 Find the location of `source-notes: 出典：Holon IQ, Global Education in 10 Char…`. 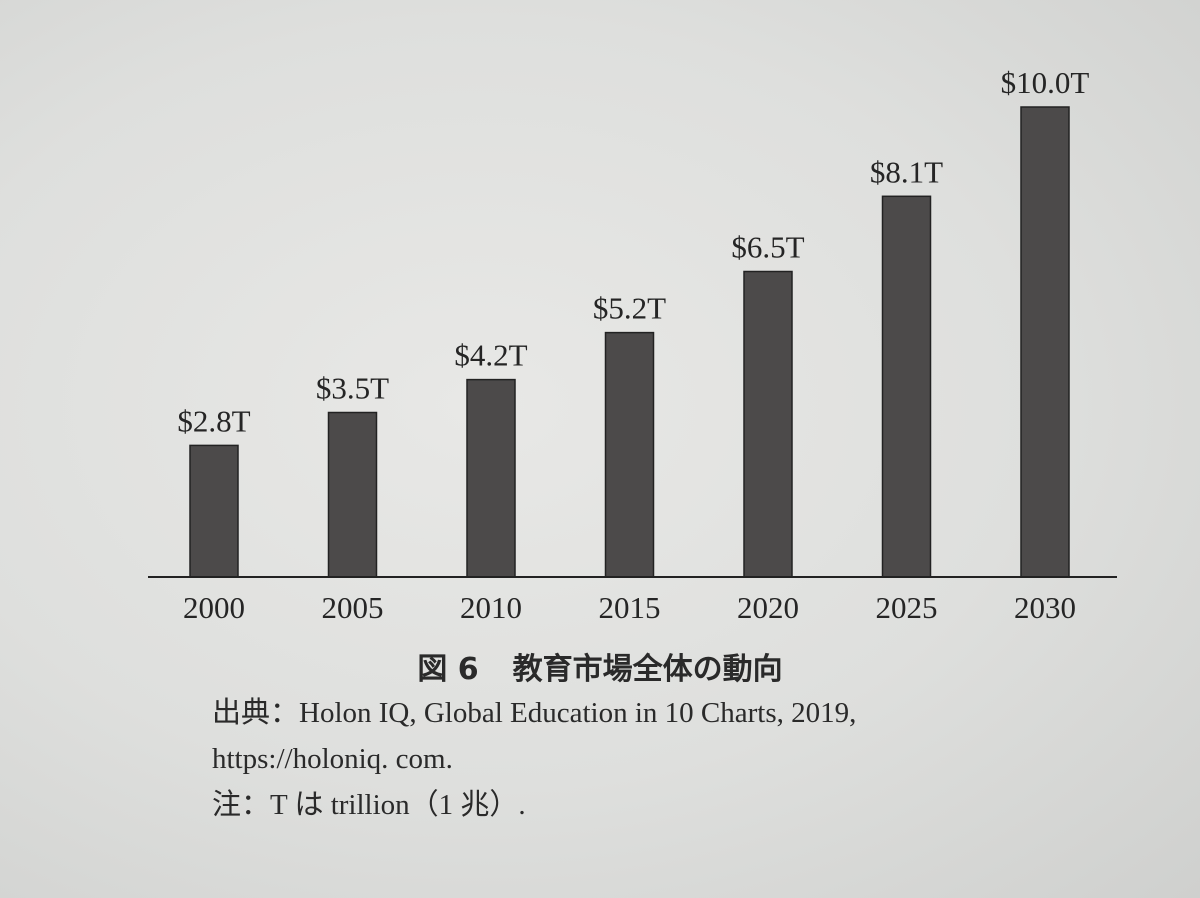

source-notes: 出典：Holon IQ, Global Education in 10 Char… is located at coordinates (534, 759).